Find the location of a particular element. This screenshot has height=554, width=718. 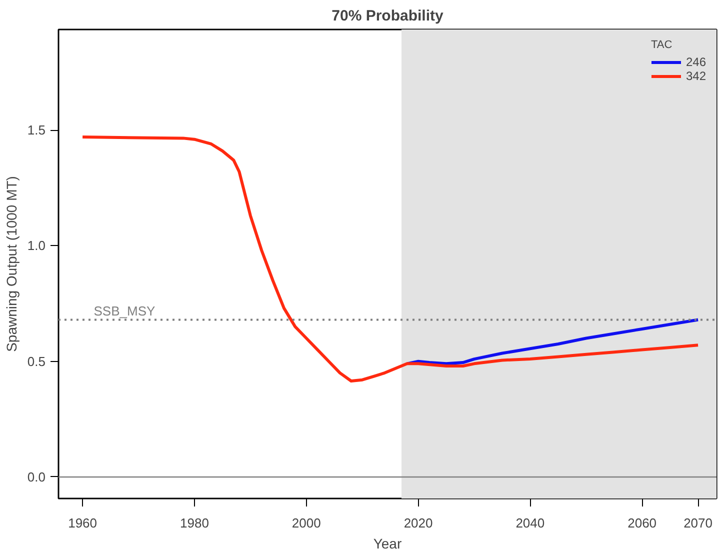

x-tick-label: 2060 is located at coordinates (642, 523).